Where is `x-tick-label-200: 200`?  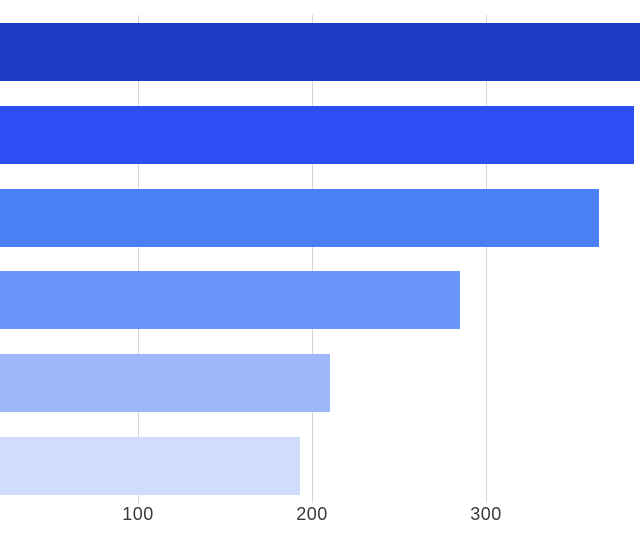
x-tick-label-200: 200 is located at coordinates (312, 514).